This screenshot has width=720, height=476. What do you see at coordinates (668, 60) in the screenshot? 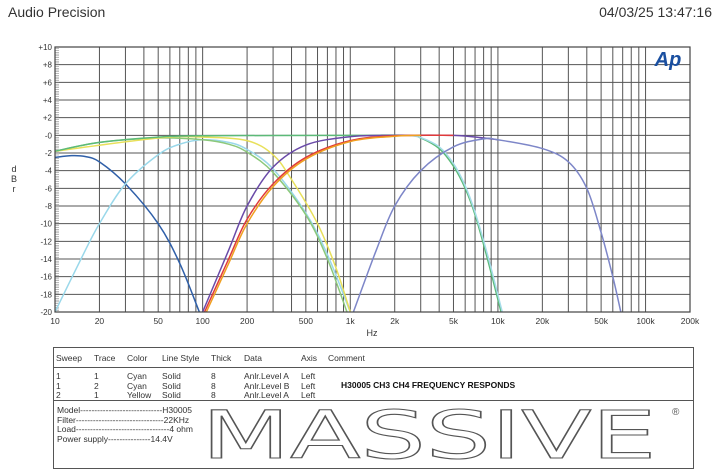
I see `ap-logo: Ap` at bounding box center [668, 60].